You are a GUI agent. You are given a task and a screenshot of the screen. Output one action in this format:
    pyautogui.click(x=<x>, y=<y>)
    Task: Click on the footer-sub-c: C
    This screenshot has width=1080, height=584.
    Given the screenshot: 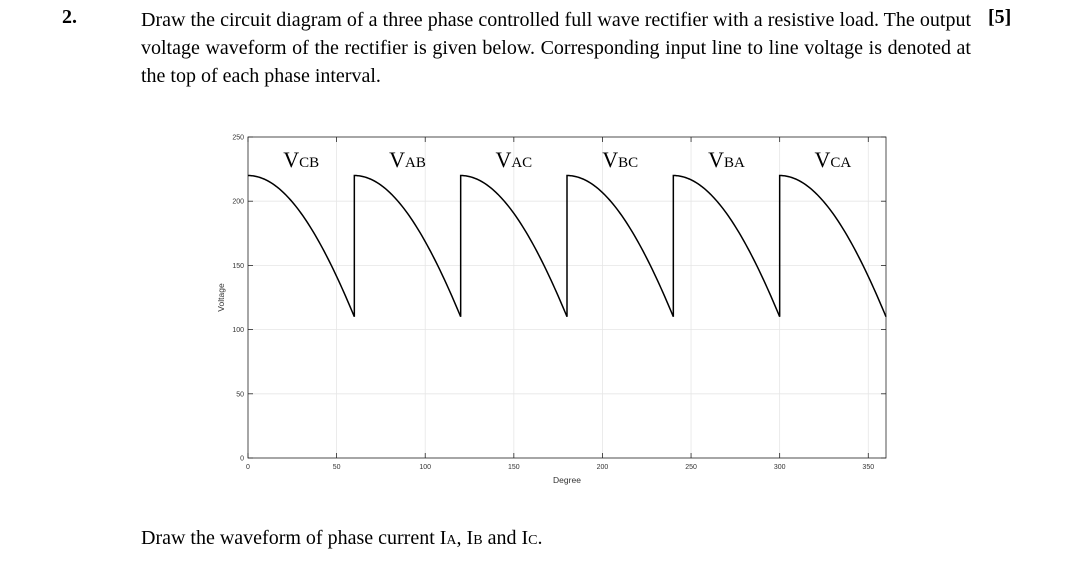 What is the action you would take?
    pyautogui.click(x=533, y=540)
    